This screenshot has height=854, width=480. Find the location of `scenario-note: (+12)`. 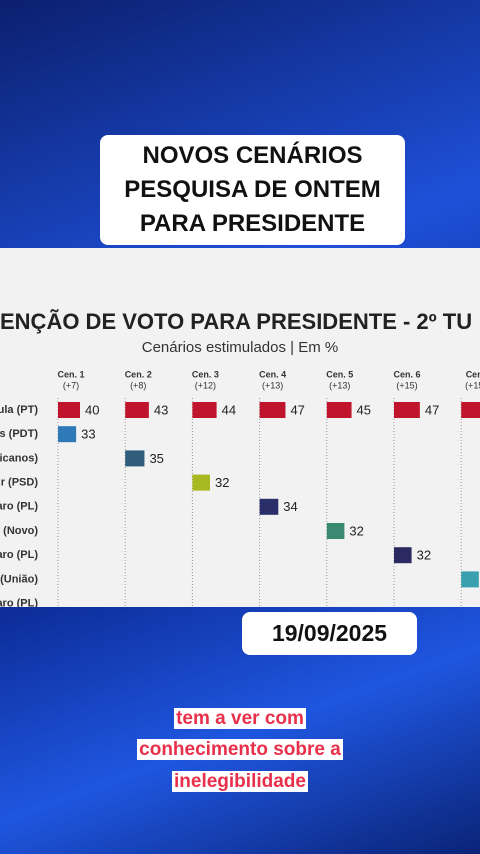

scenario-note: (+12) is located at coordinates (205, 385).